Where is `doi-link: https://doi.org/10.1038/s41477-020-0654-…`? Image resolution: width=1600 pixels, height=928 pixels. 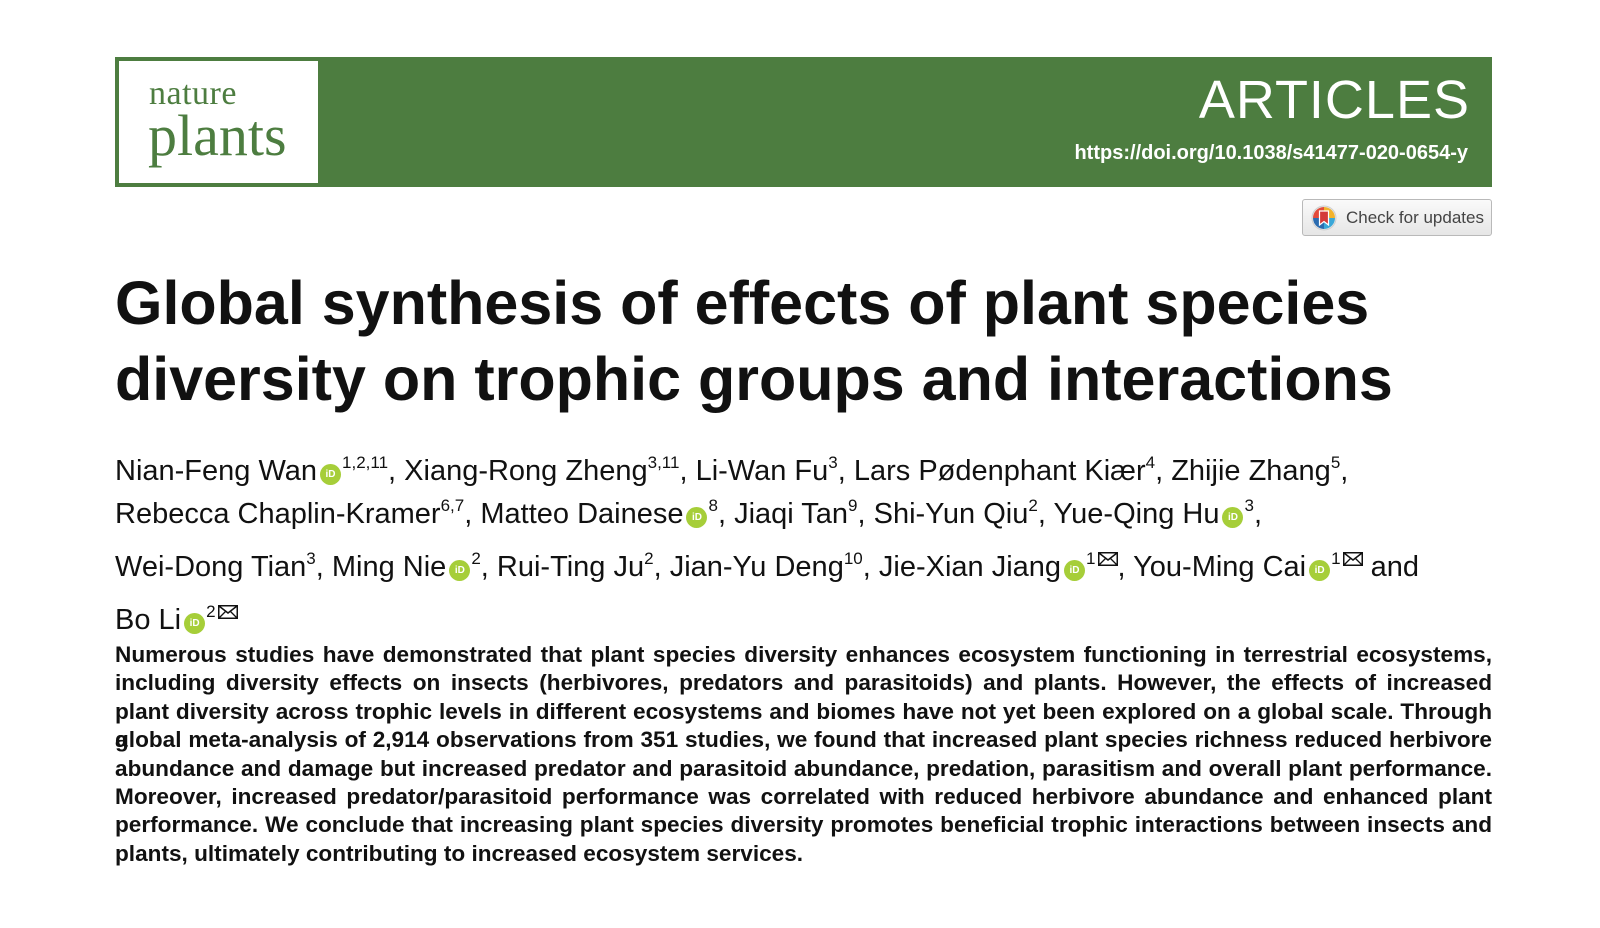
doi-link: https://doi.org/10.1038/s41477-020-0654-… is located at coordinates (1271, 153).